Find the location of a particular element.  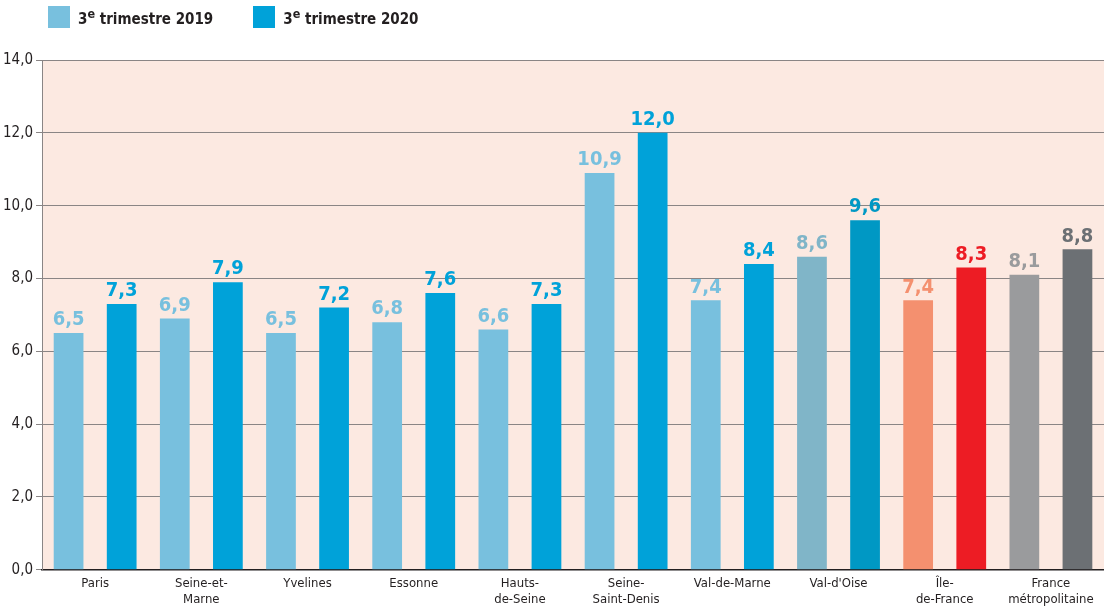

data-label: 8,6 is located at coordinates (812, 241).